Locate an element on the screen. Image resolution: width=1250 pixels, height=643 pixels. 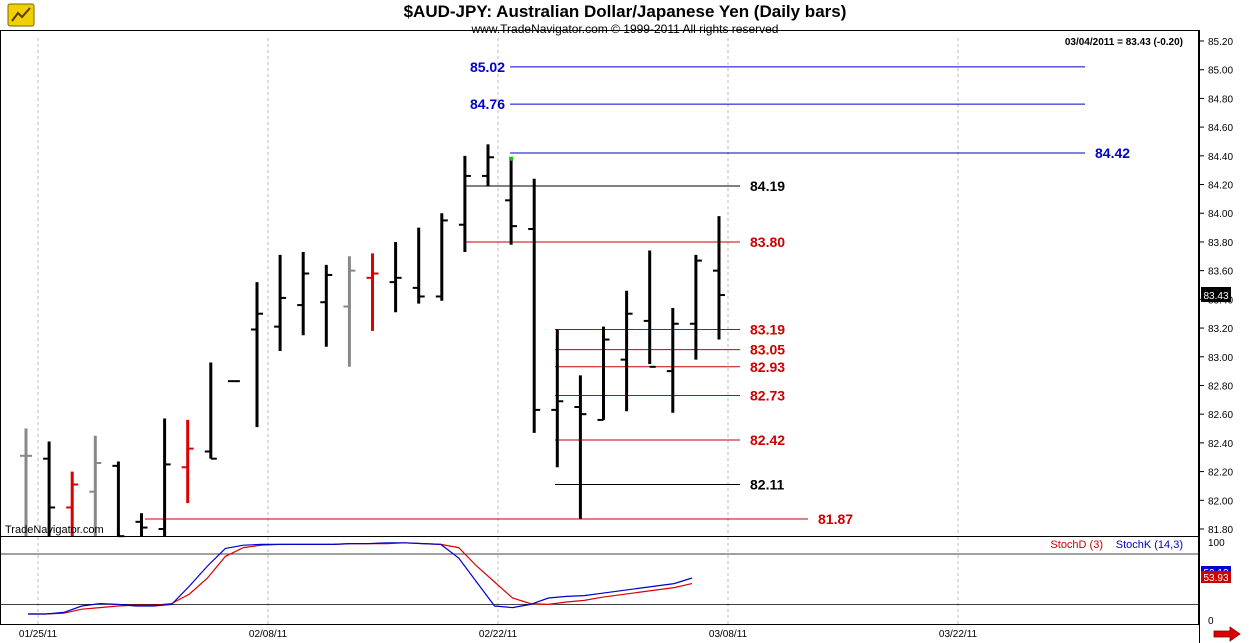
level-label: 83.19 is located at coordinates (767, 329).